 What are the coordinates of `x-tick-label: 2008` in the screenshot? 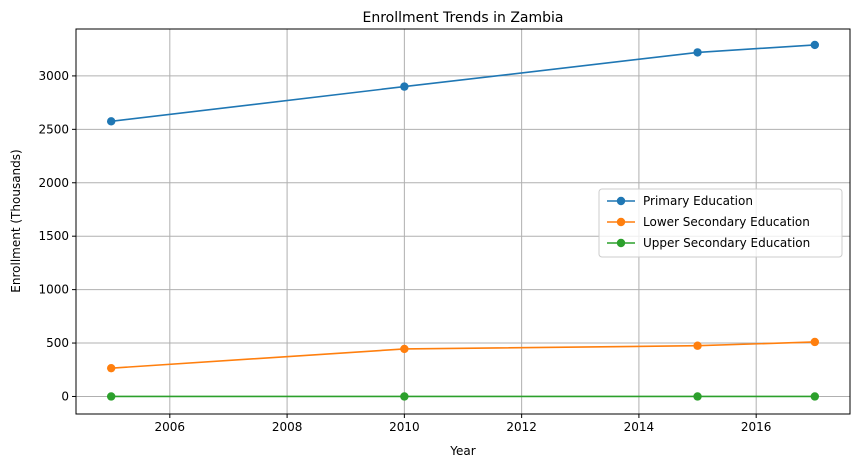 It's located at (287, 427).